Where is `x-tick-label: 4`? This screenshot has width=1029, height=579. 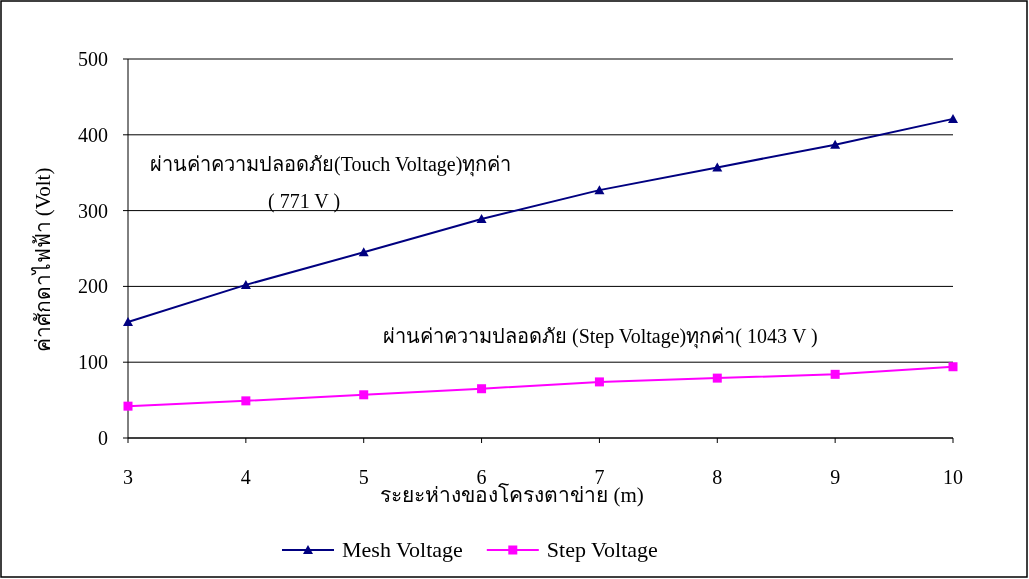
x-tick-label: 4 is located at coordinates (245, 477).